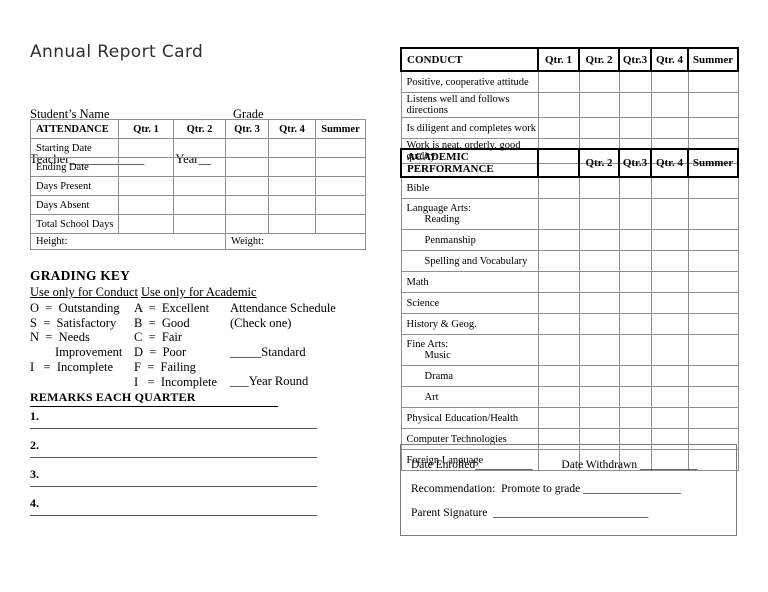 The height and width of the screenshot is (592, 768). I want to click on table-row: Language Arts: Reading, so click(569, 214).